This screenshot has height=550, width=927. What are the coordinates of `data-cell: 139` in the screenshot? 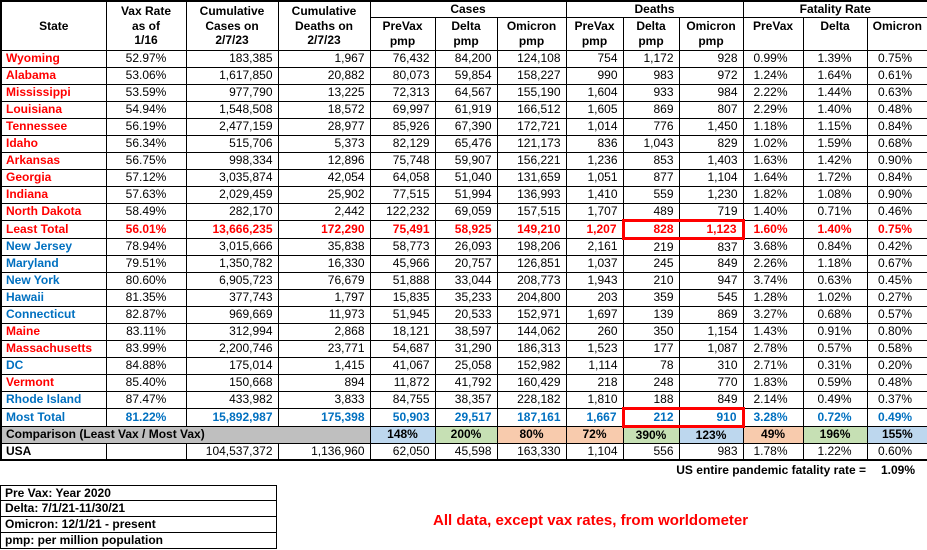 It's located at (651, 314).